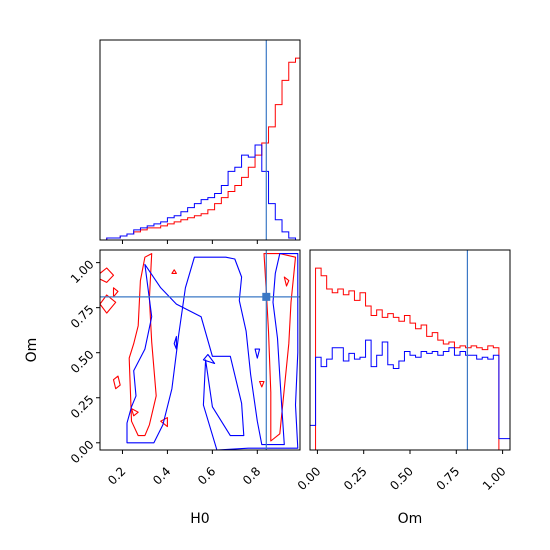 This screenshot has height=550, width=550. I want to click on h0-om-contour-plot-area, so click(200, 350).